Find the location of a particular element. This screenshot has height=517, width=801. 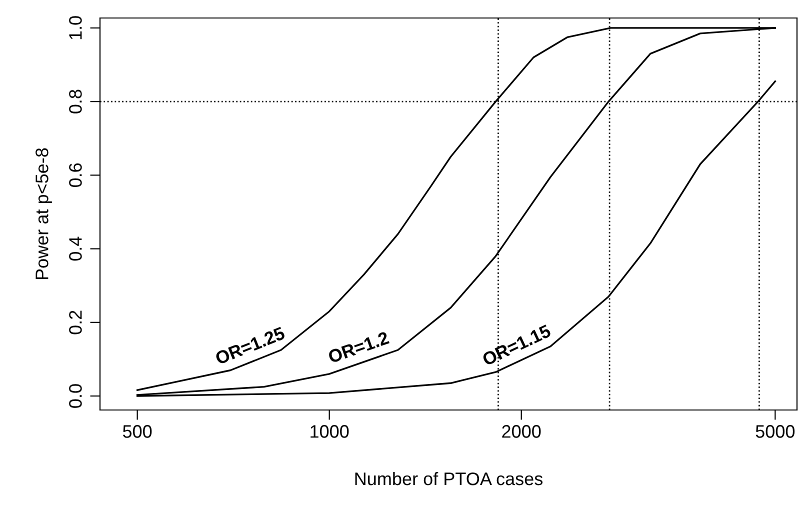

text: OR=1.2 is located at coordinates (358, 347).